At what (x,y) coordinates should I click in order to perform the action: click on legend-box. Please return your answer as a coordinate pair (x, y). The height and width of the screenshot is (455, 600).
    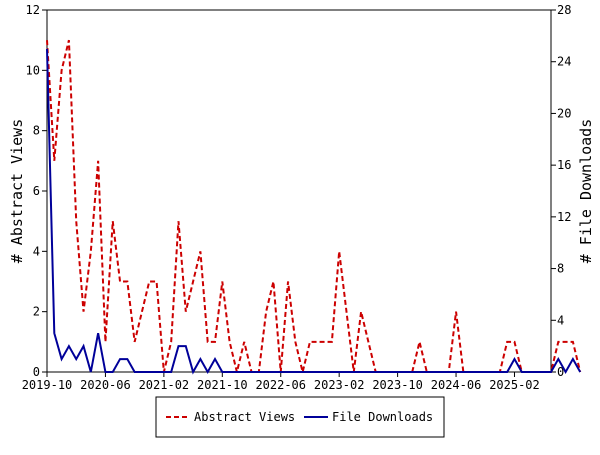
    Looking at the image, I should click on (300, 417).